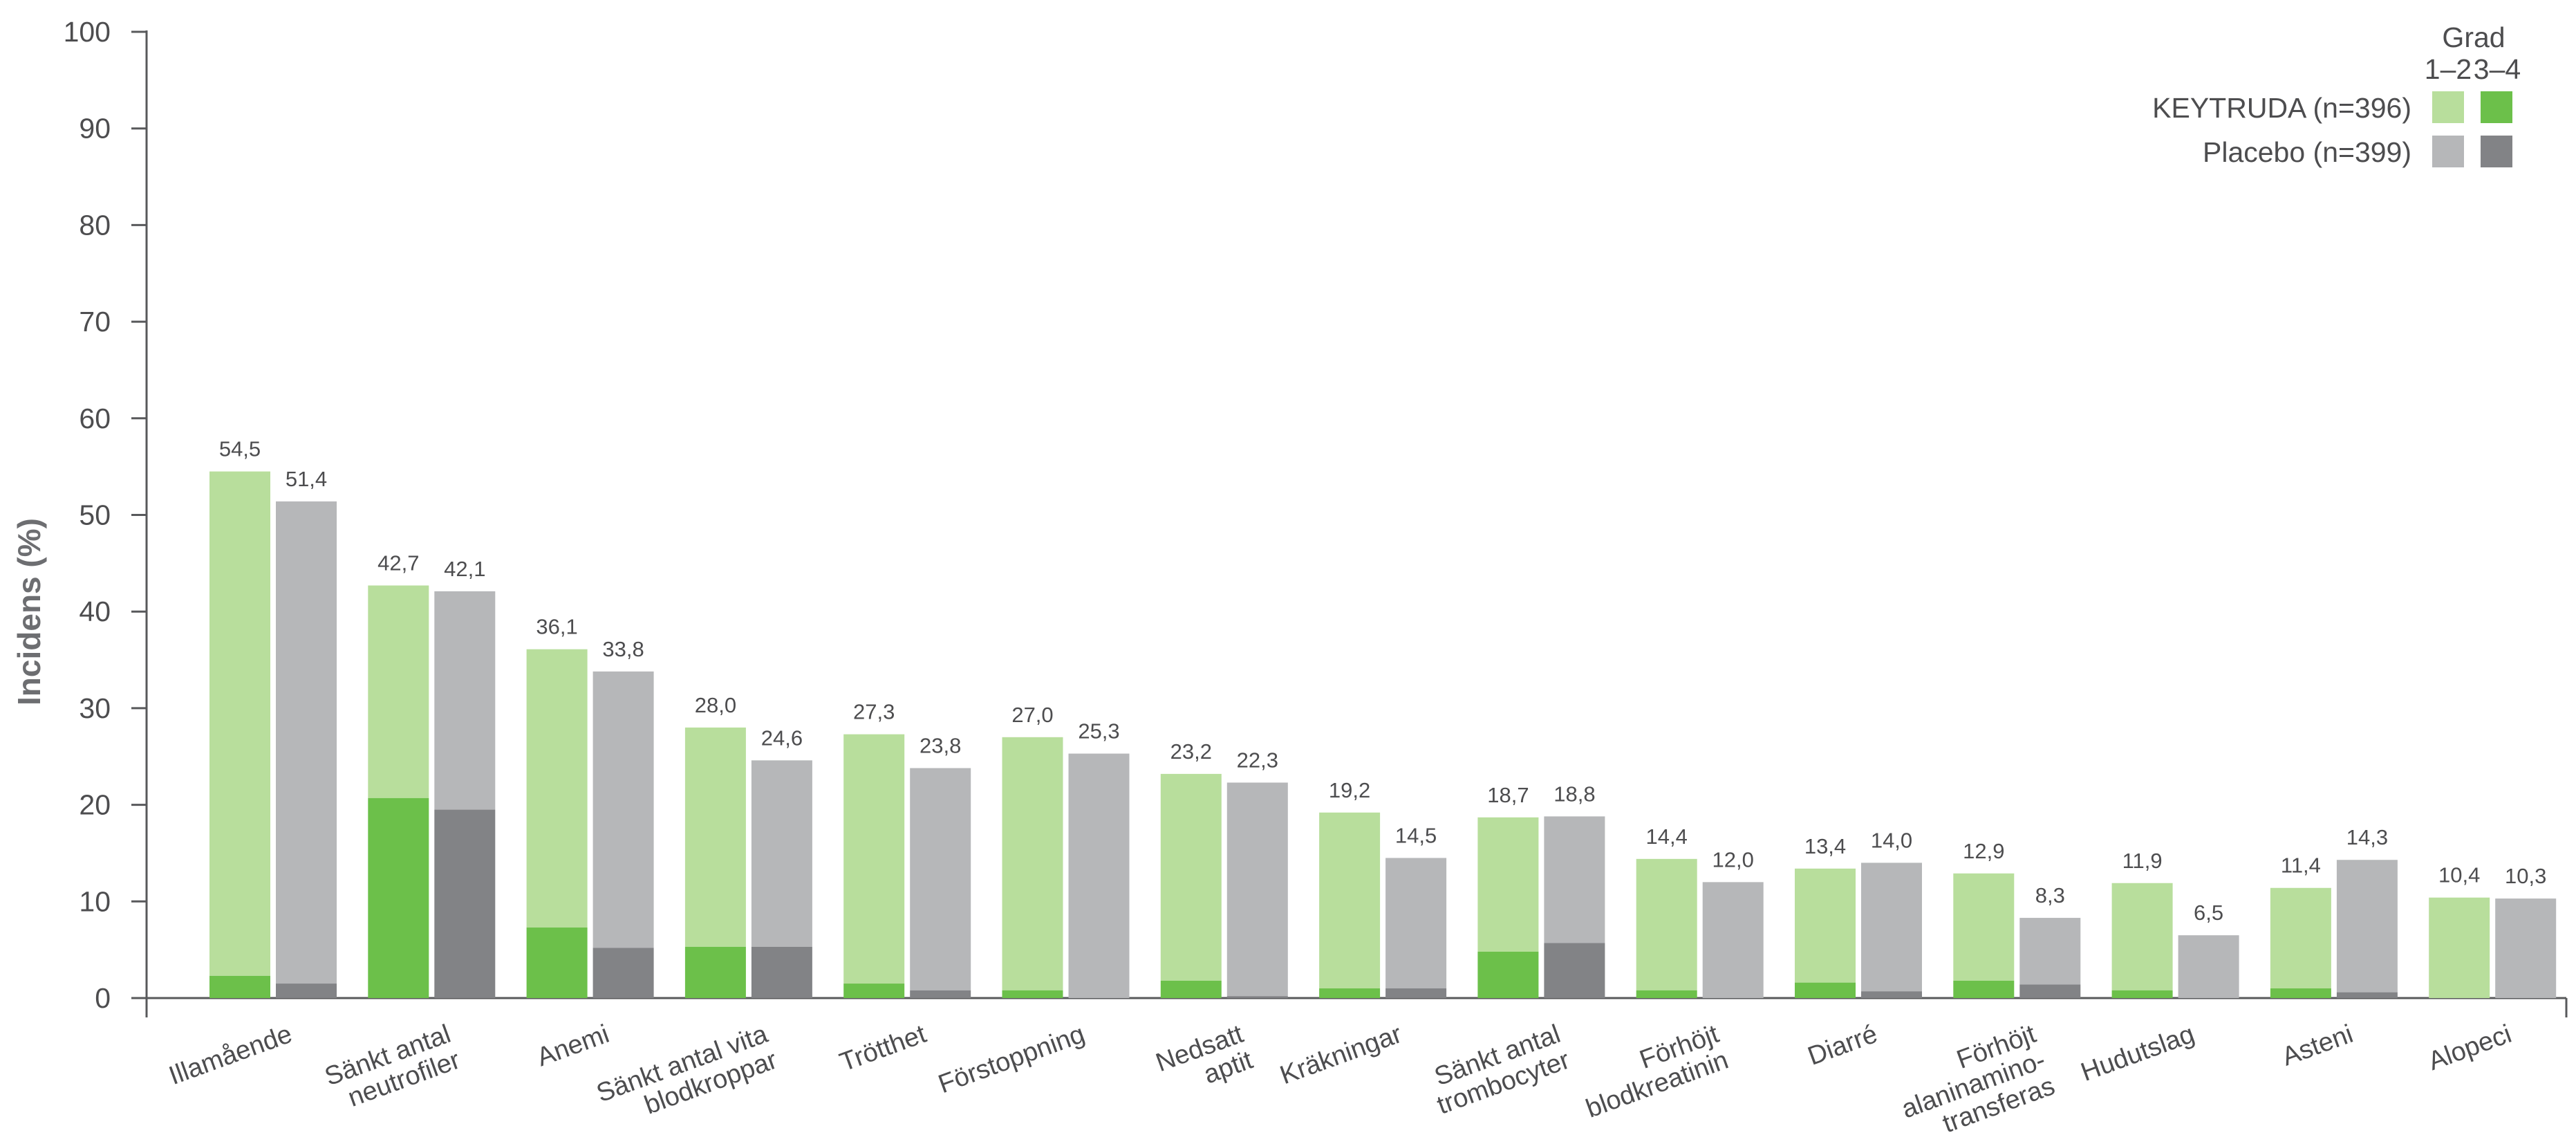 Image resolution: width=2576 pixels, height=1144 pixels. I want to click on x-category-label-line: Trötthet, so click(883, 1049).